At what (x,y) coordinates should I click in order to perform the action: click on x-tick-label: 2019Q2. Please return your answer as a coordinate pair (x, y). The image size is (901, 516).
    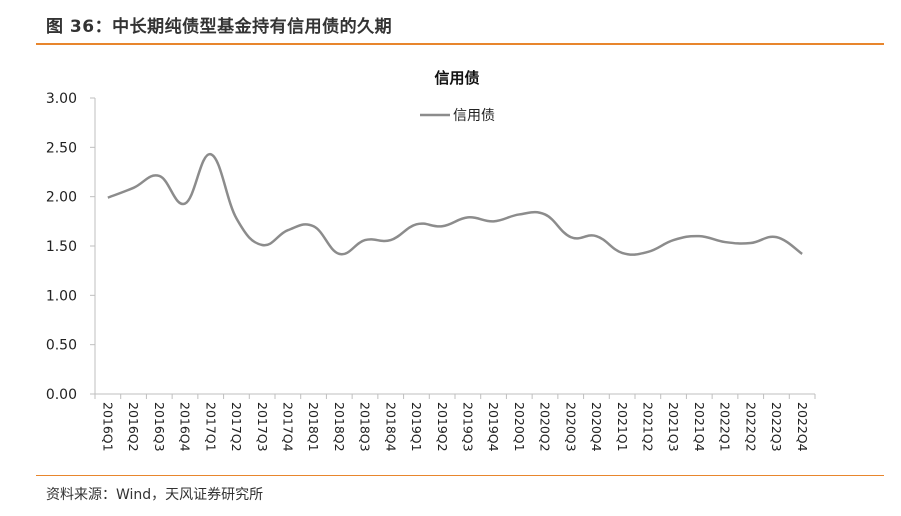
    Looking at the image, I should click on (442, 427).